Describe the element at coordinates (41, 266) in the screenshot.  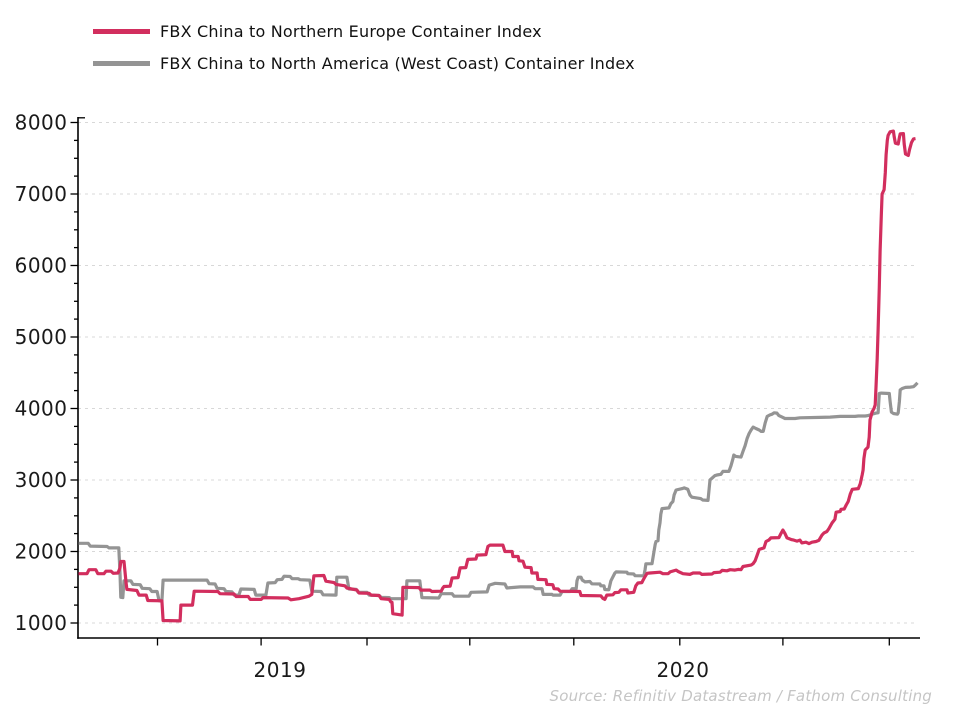
I see `y-tick-label-6000: 6000` at that location.